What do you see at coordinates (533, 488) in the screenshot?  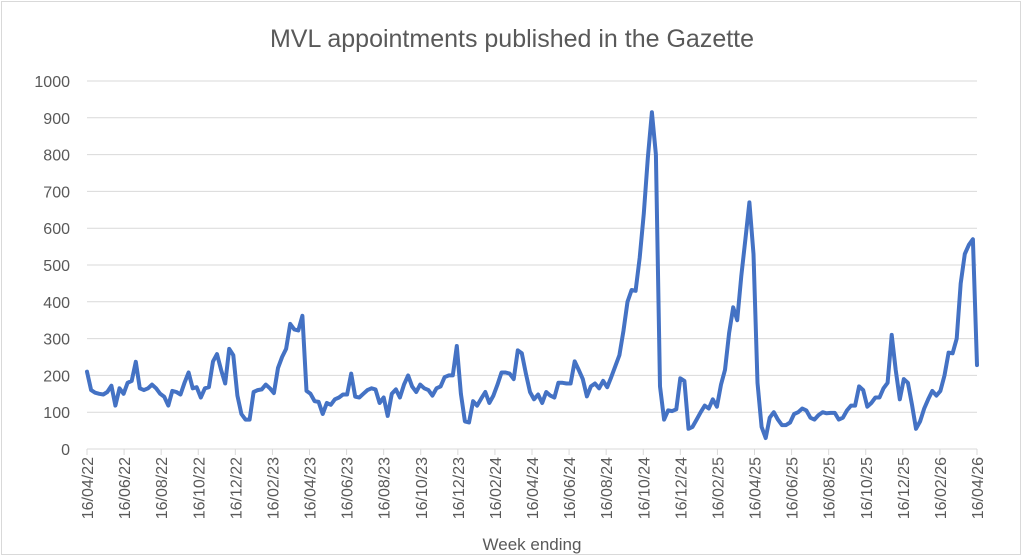 I see `x-tick-label: 16/04/24` at bounding box center [533, 488].